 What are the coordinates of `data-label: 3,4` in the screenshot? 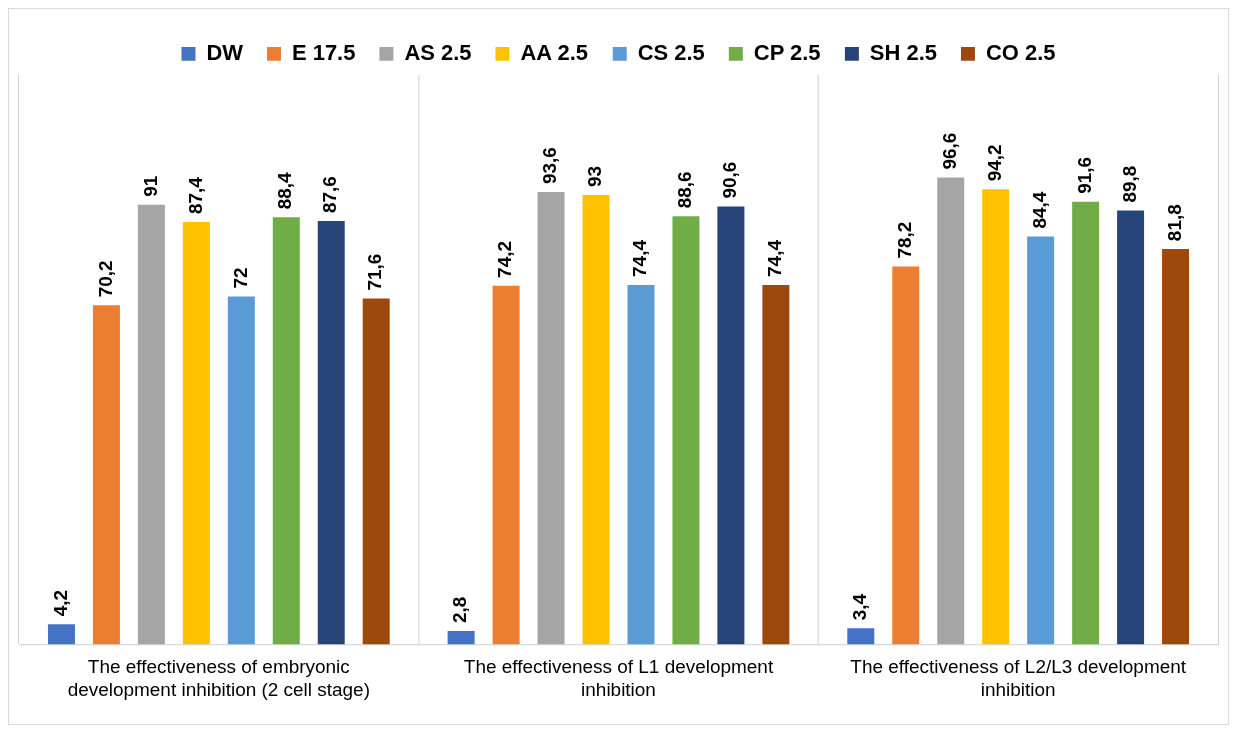 It's located at (860, 607).